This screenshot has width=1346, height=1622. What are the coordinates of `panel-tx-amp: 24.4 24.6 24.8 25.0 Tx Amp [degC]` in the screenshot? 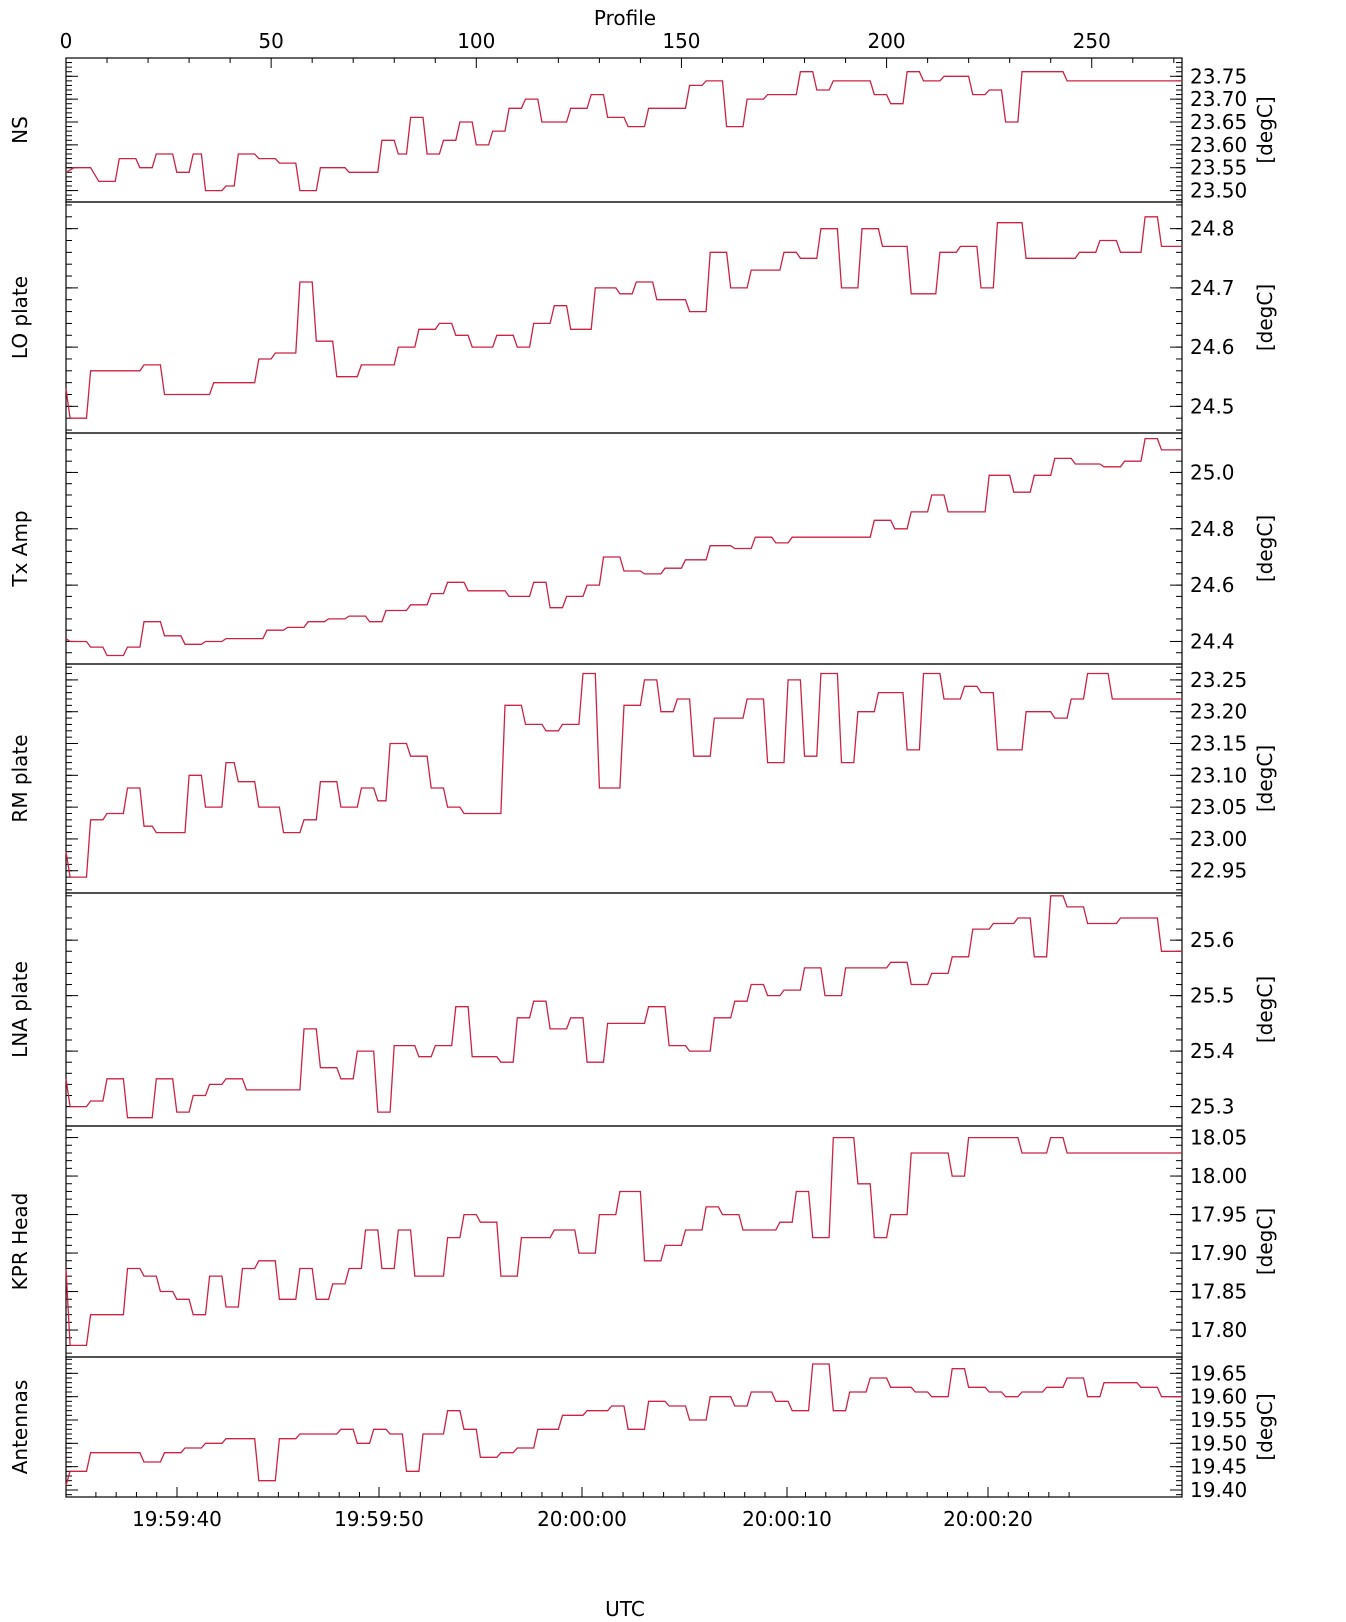 It's located at (642, 548).